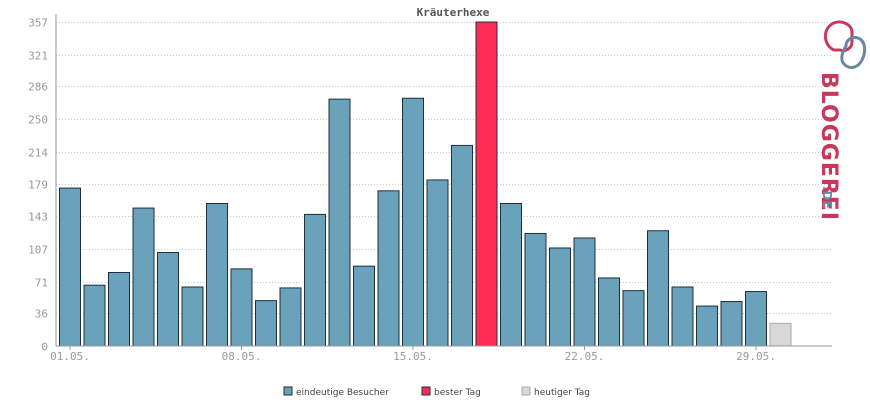 This screenshot has width=870, height=400. What do you see at coordinates (38, 56) in the screenshot?
I see `y-tick-label: 321` at bounding box center [38, 56].